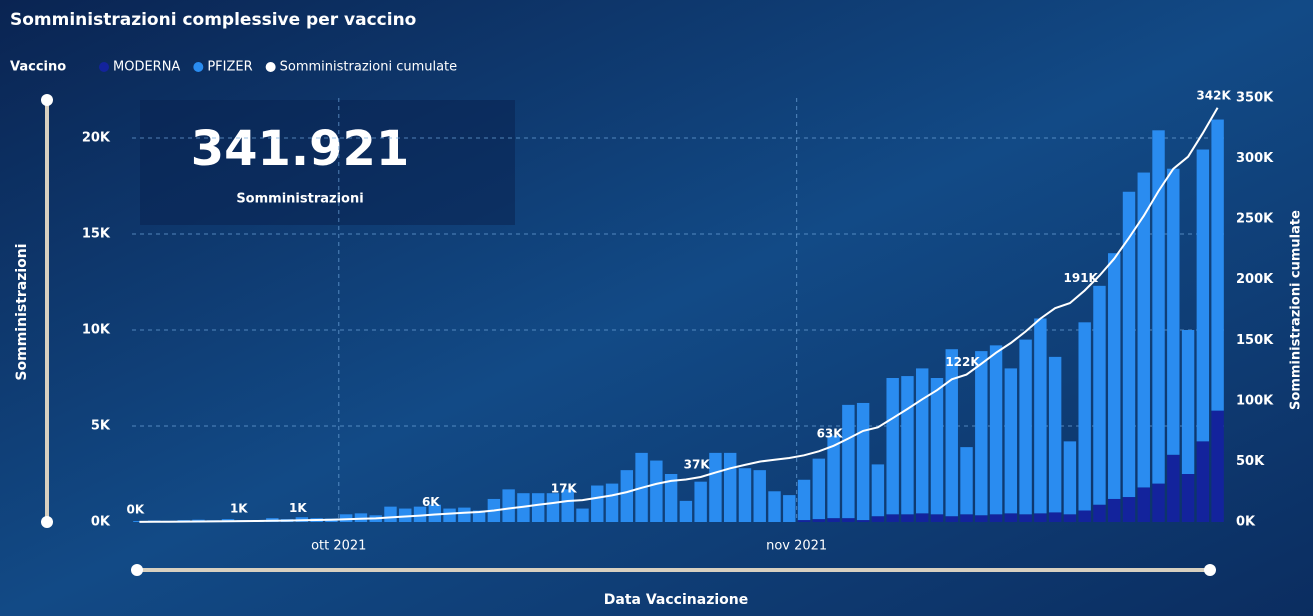 The width and height of the screenshot is (1313, 616). I want to click on y2-tick-label: 350K, so click(1255, 98).